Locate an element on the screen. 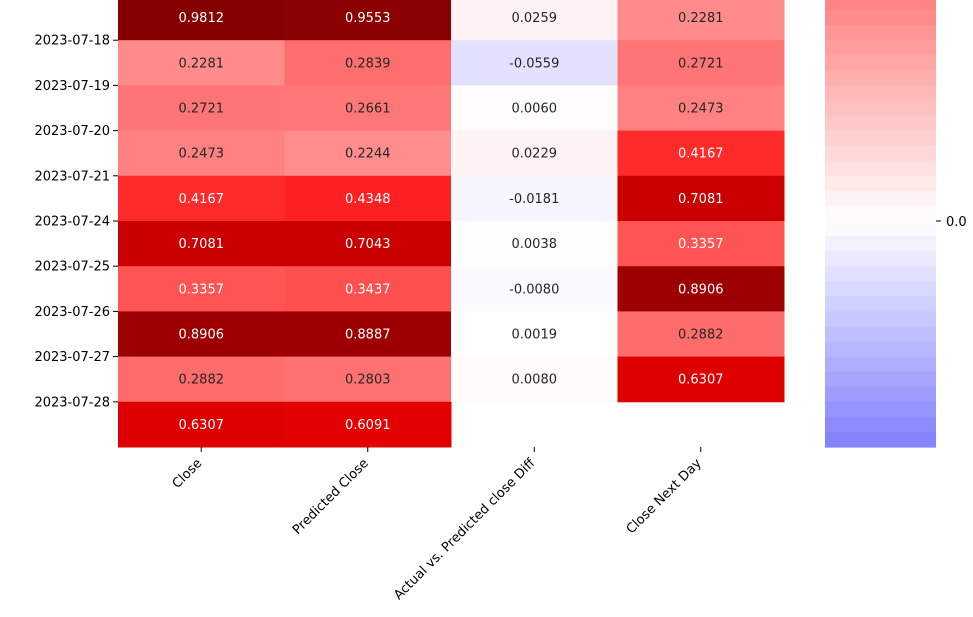 This screenshot has width=973, height=617. cell-value-label: -0.0559 is located at coordinates (534, 63).